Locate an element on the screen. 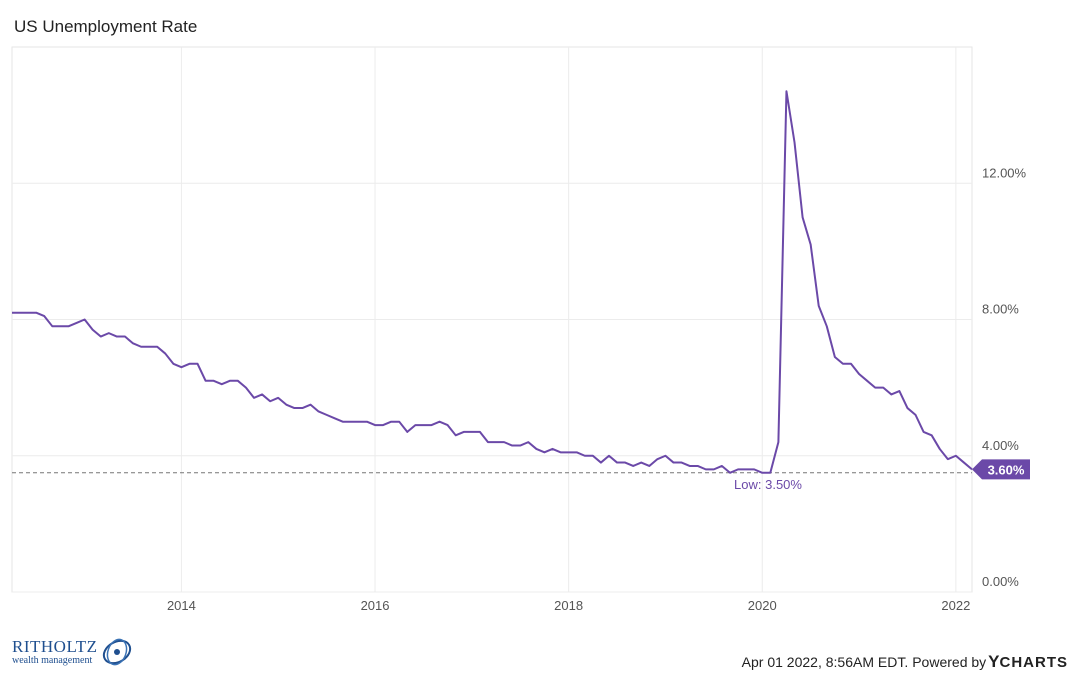 The height and width of the screenshot is (676, 1080). x-tick-label: 2020 is located at coordinates (762, 605).